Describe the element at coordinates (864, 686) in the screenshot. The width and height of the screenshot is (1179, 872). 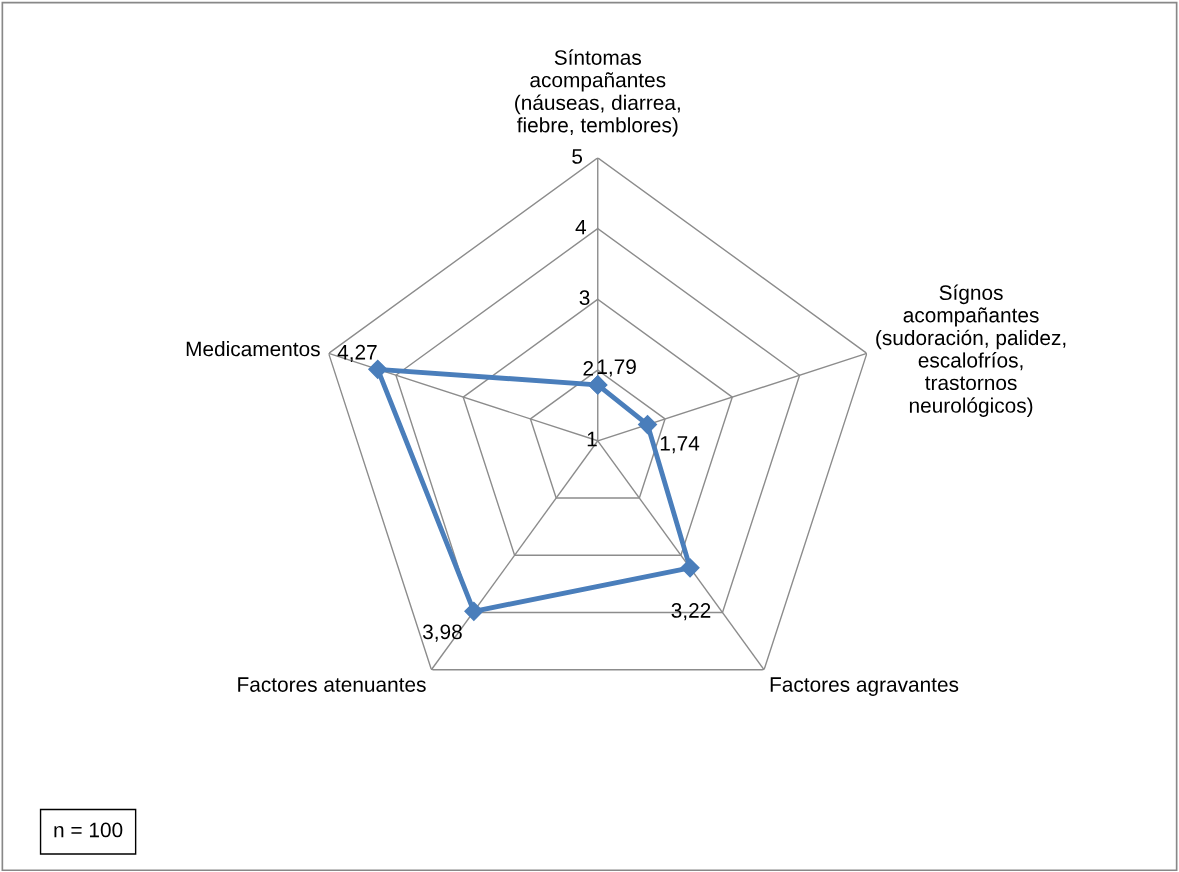
I see `spoke-label: Factores agravantes` at that location.